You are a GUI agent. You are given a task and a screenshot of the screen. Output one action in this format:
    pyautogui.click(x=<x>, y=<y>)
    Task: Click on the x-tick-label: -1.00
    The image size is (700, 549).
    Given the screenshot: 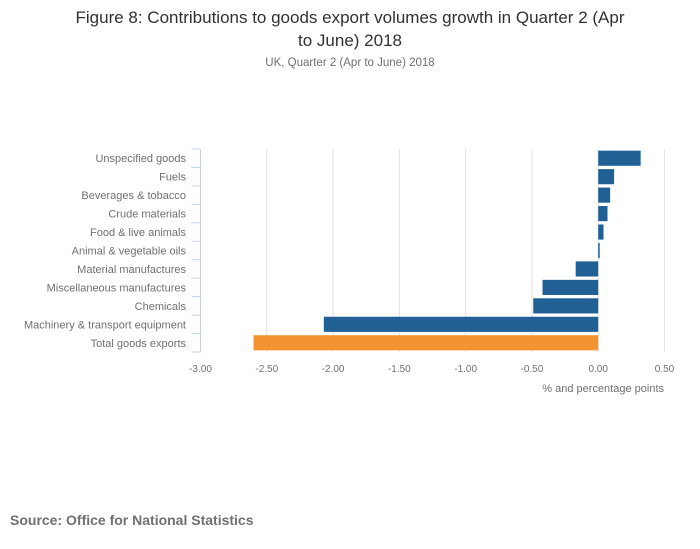 What is the action you would take?
    pyautogui.click(x=465, y=369)
    